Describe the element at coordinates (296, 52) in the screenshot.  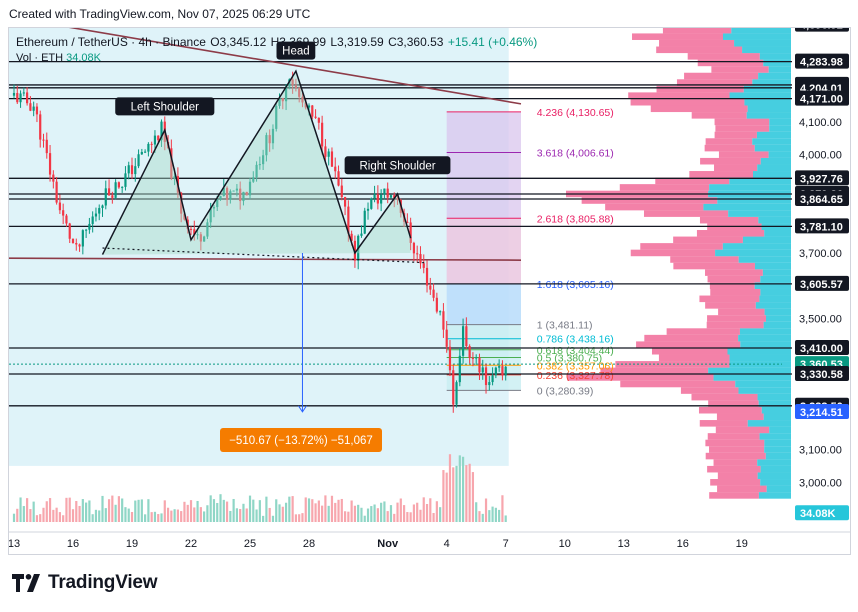
I see `pattern-label: Head` at that location.